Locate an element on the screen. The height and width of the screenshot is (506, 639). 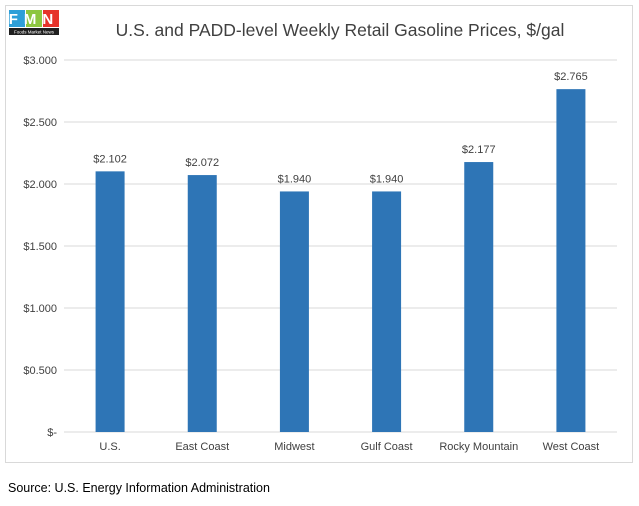
logo-letters: FMN is located at coordinates (34, 19).